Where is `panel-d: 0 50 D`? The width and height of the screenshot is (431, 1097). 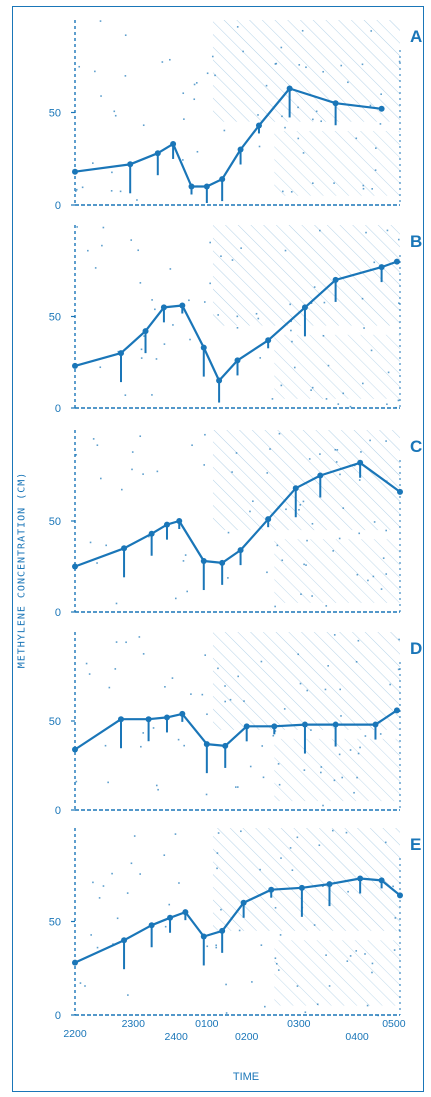
panel-d: 0 50 D is located at coordinates (235, 724).